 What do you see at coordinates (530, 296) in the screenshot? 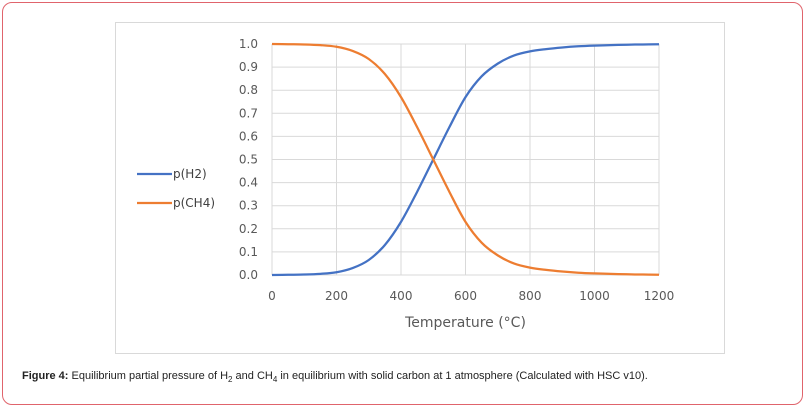
I see `x-tick-label: 800` at bounding box center [530, 296].